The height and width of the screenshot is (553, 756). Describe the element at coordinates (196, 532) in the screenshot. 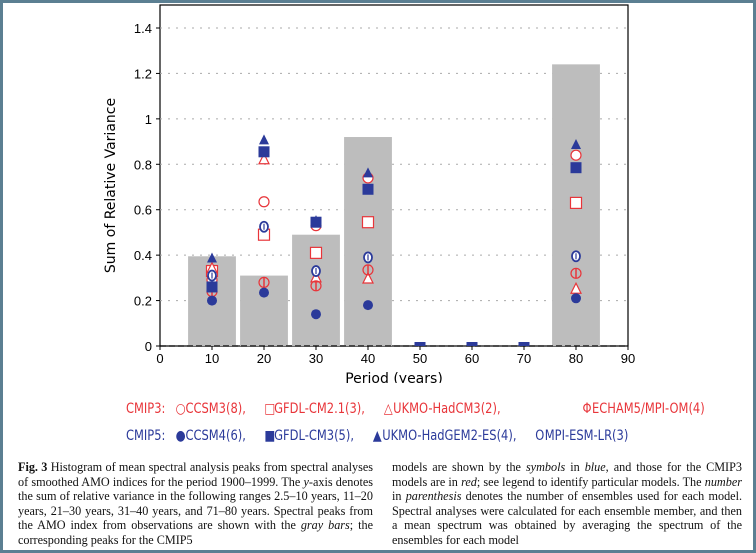

I see `caption-text: ; the corresponding peaks for the CMIP5` at that location.